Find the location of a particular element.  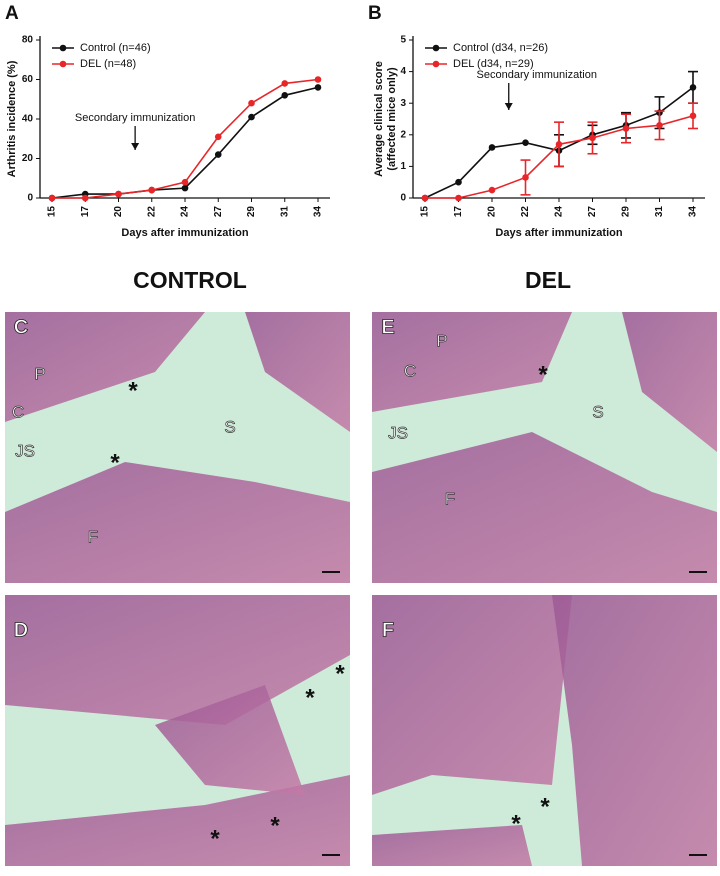

legend-label: DEL (d34, n=29) is located at coordinates (493, 64).